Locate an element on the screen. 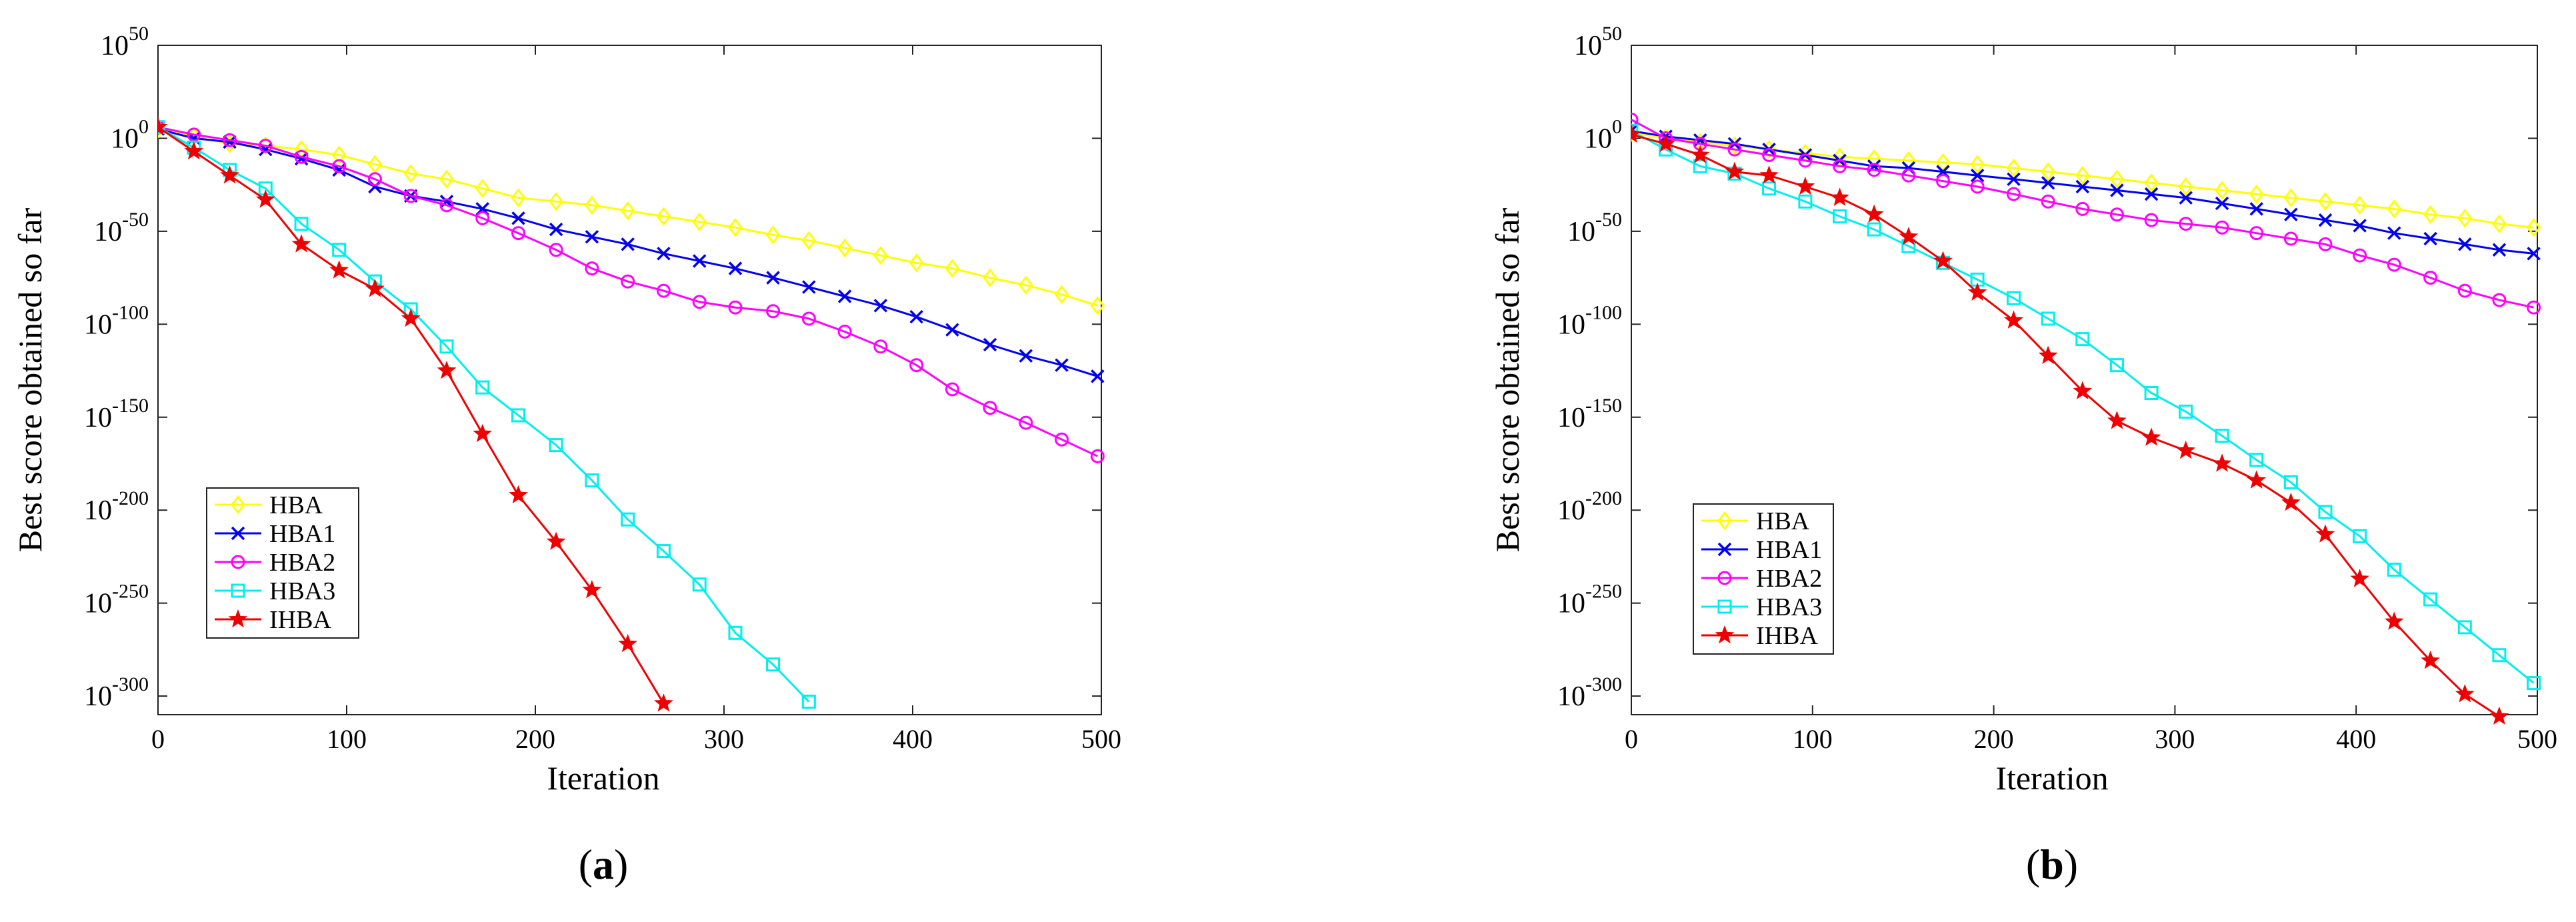 This screenshot has height=922, width=2576. y-tick-exponent: -300 is located at coordinates (1603, 684).